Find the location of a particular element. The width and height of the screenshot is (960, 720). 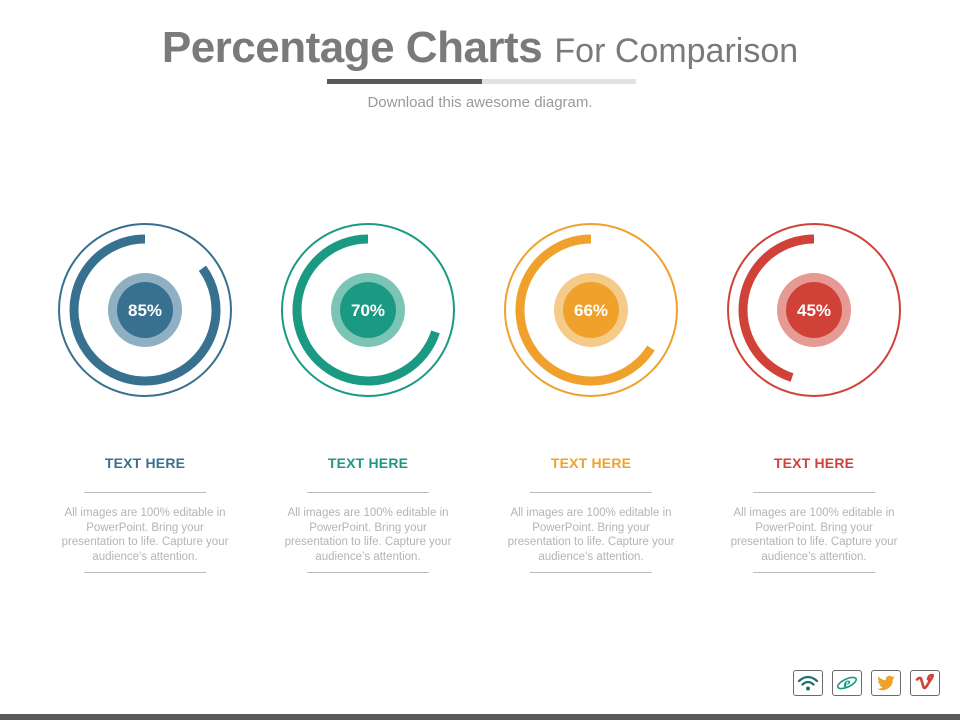

donut-chart-3: 66% is located at coordinates (591, 310).